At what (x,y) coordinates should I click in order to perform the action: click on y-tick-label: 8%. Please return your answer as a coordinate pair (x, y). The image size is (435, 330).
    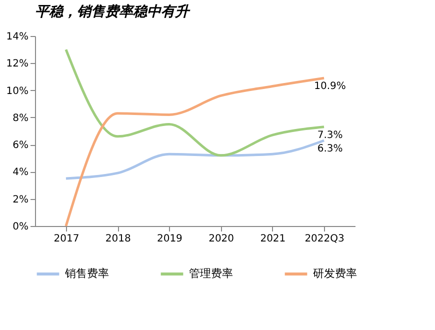
    Looking at the image, I should click on (20, 118).